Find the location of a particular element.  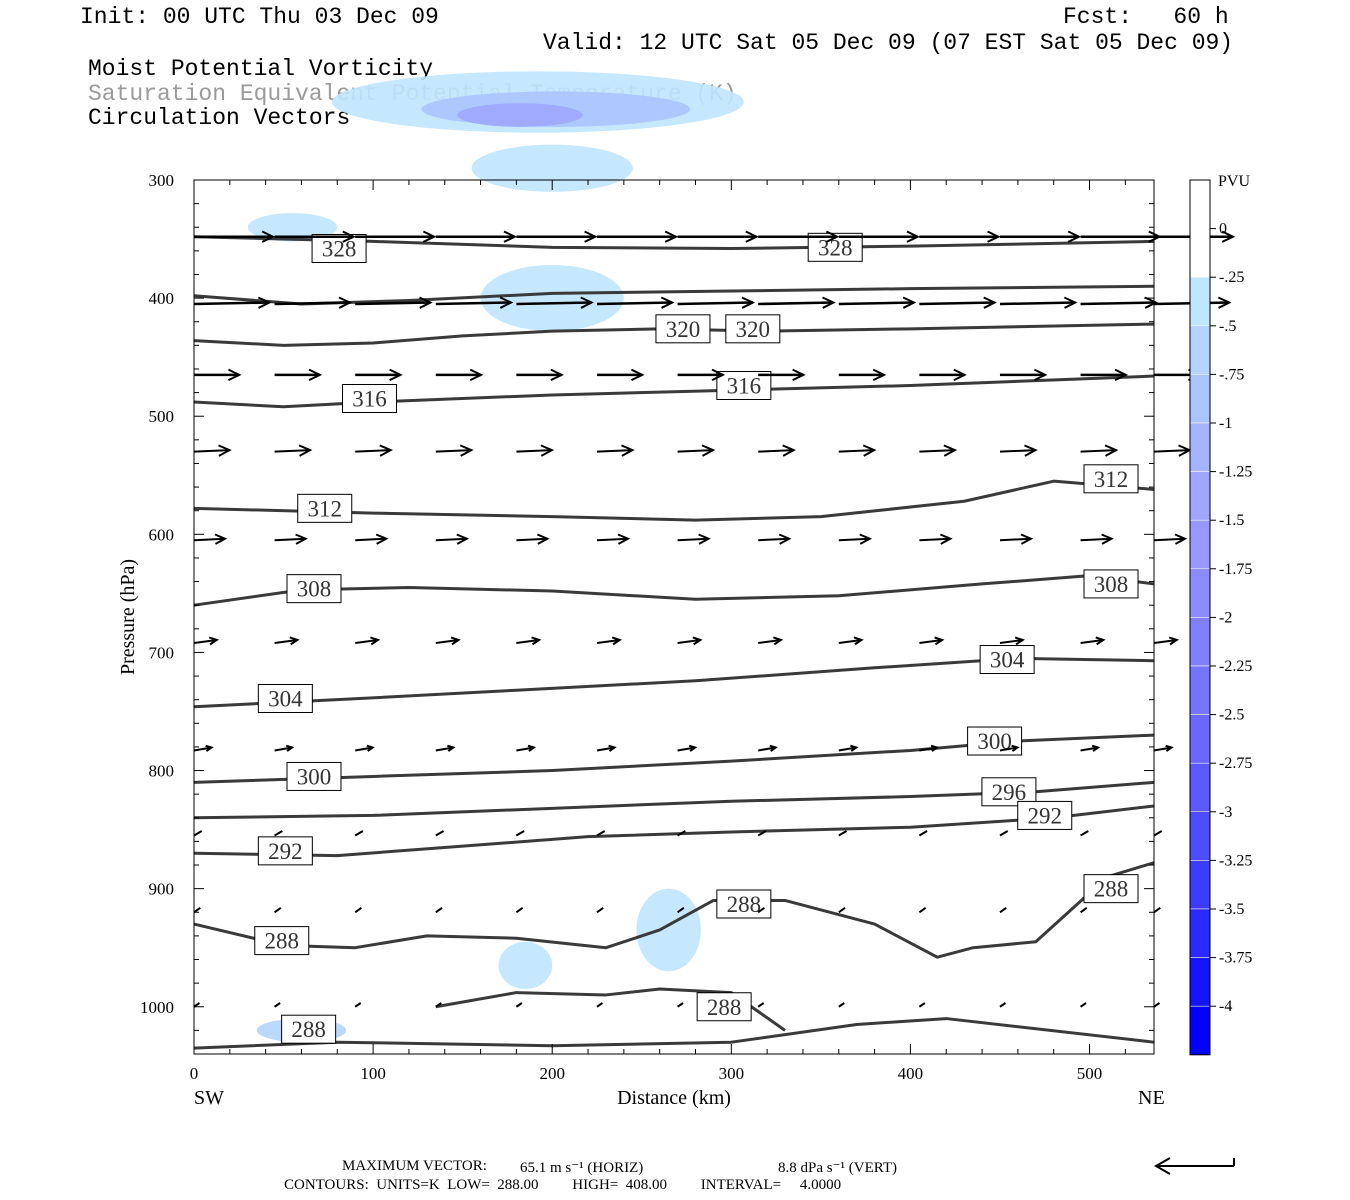

contour-label: 292 is located at coordinates (1044, 815).